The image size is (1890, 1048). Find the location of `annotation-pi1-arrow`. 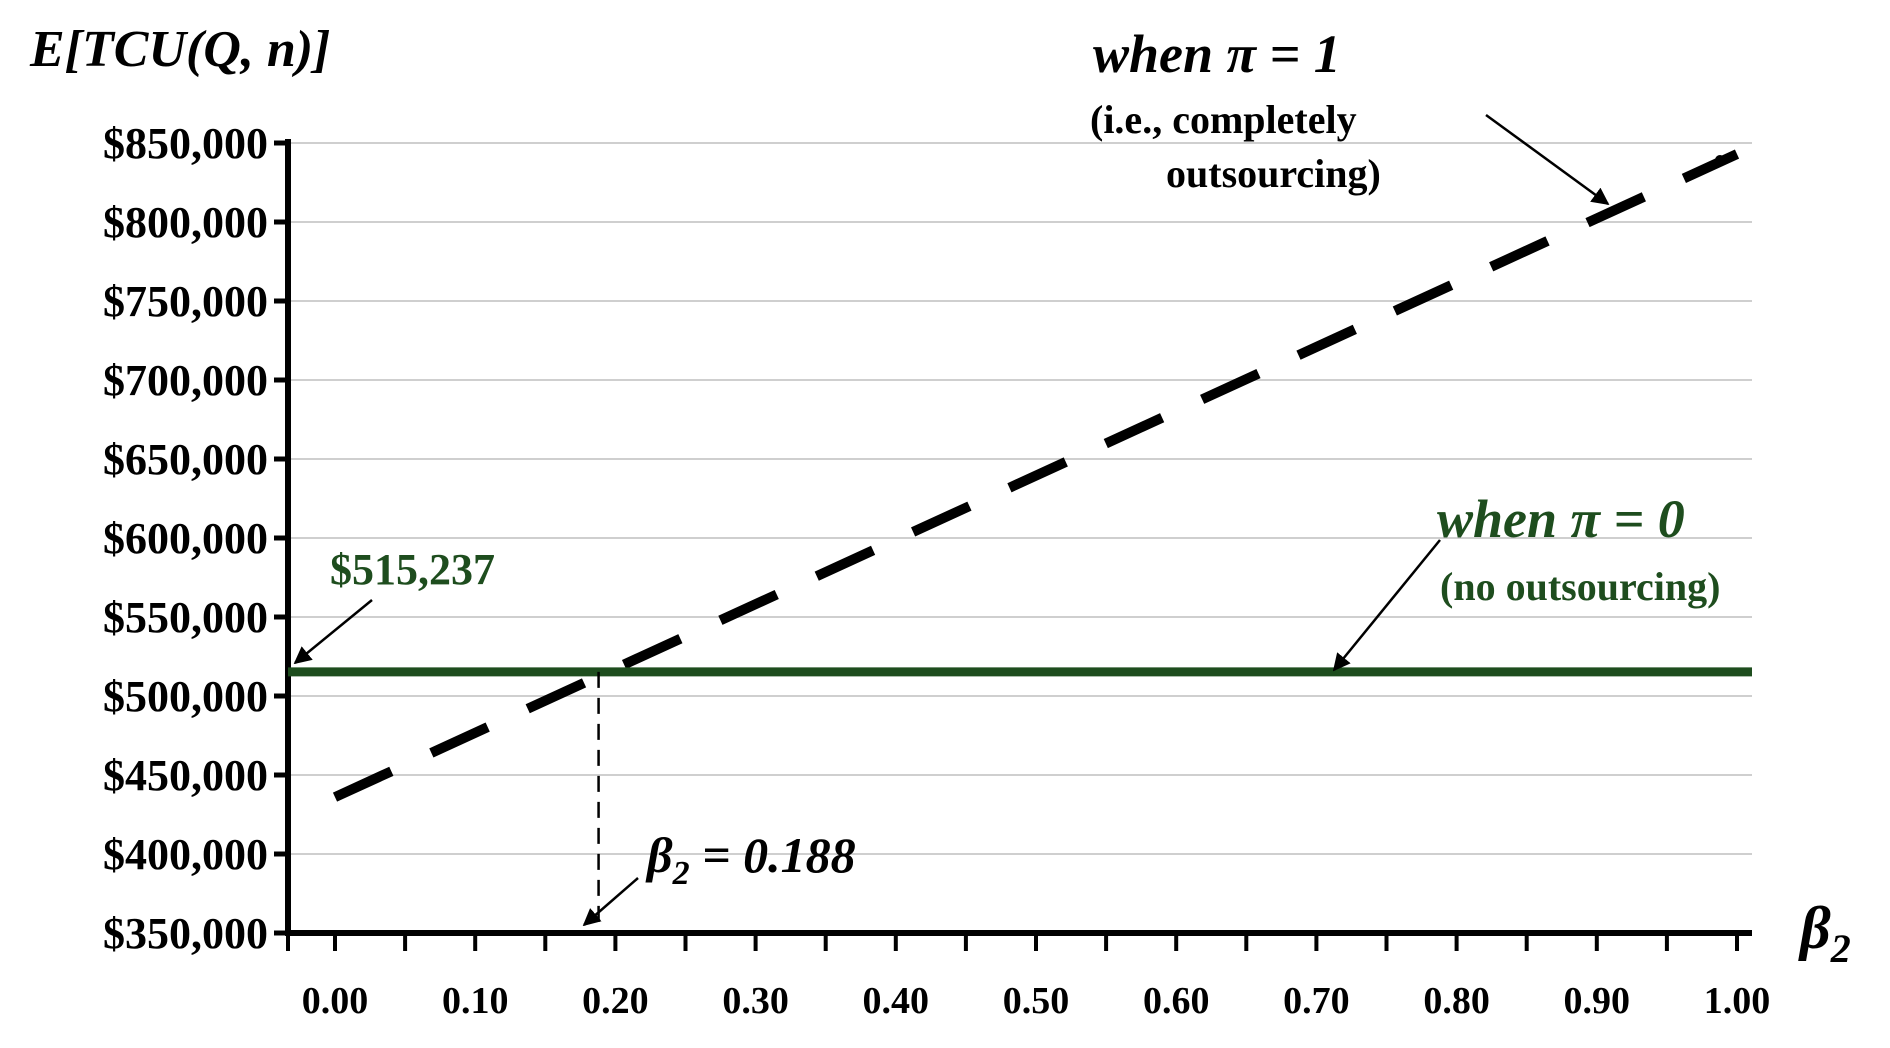

annotation-pi1-arrow is located at coordinates (1547, 159).